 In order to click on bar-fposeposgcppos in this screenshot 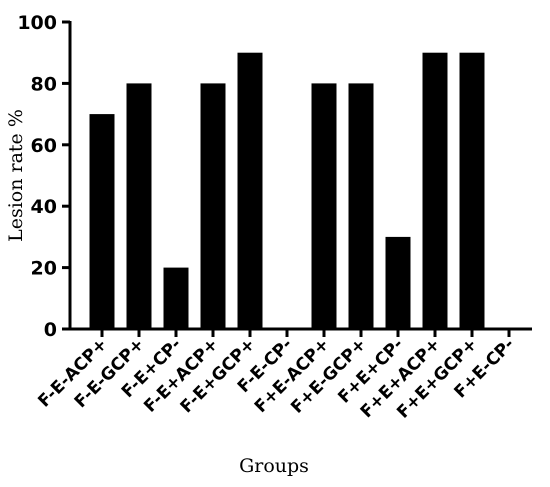, I will do `click(472, 190)`.